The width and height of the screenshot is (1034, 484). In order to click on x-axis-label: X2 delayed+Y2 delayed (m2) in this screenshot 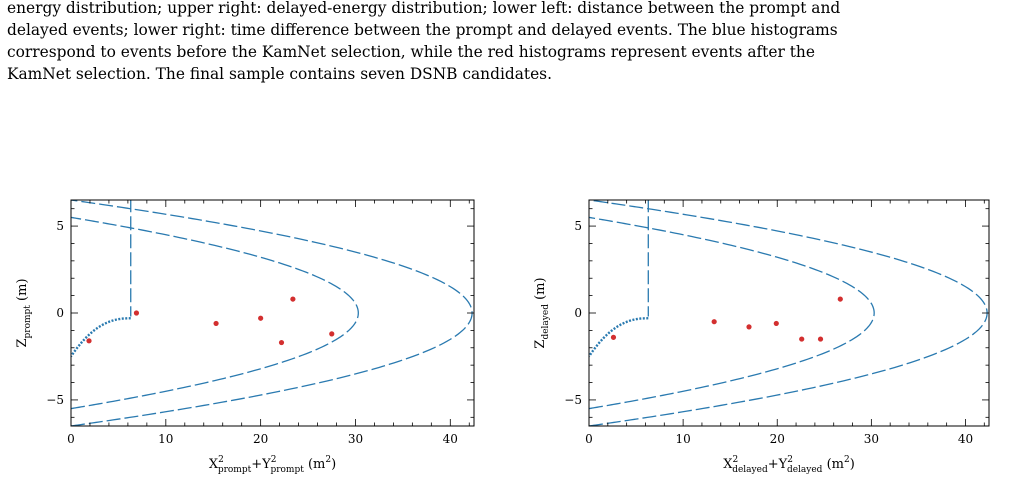, I will do `click(789, 465)`.